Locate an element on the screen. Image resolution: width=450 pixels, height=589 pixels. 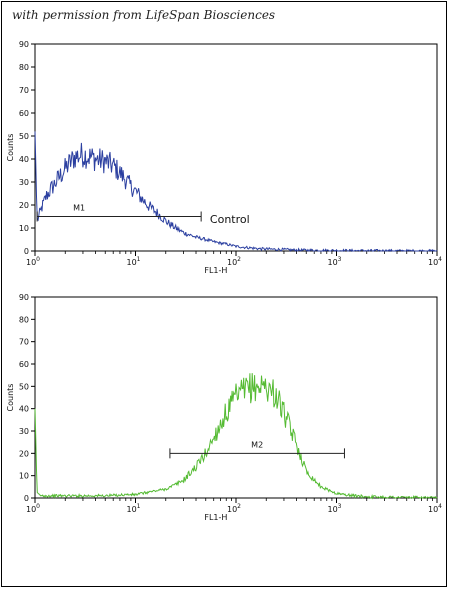
series-annotation: Control is located at coordinates (230, 219).